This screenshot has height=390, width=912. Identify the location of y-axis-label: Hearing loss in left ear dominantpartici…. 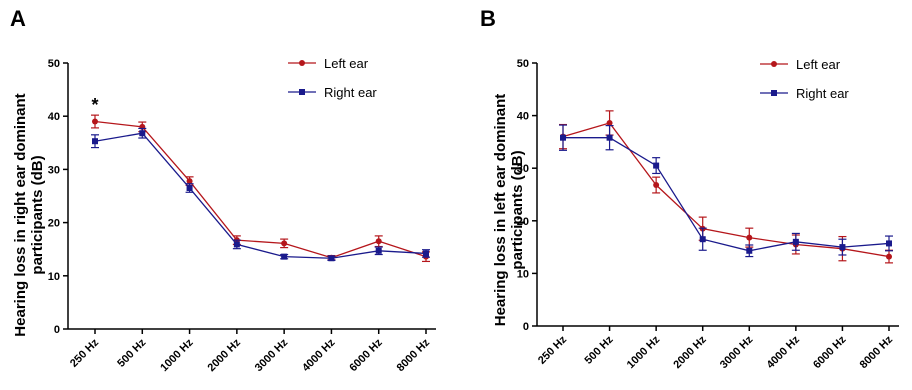
(509, 210).